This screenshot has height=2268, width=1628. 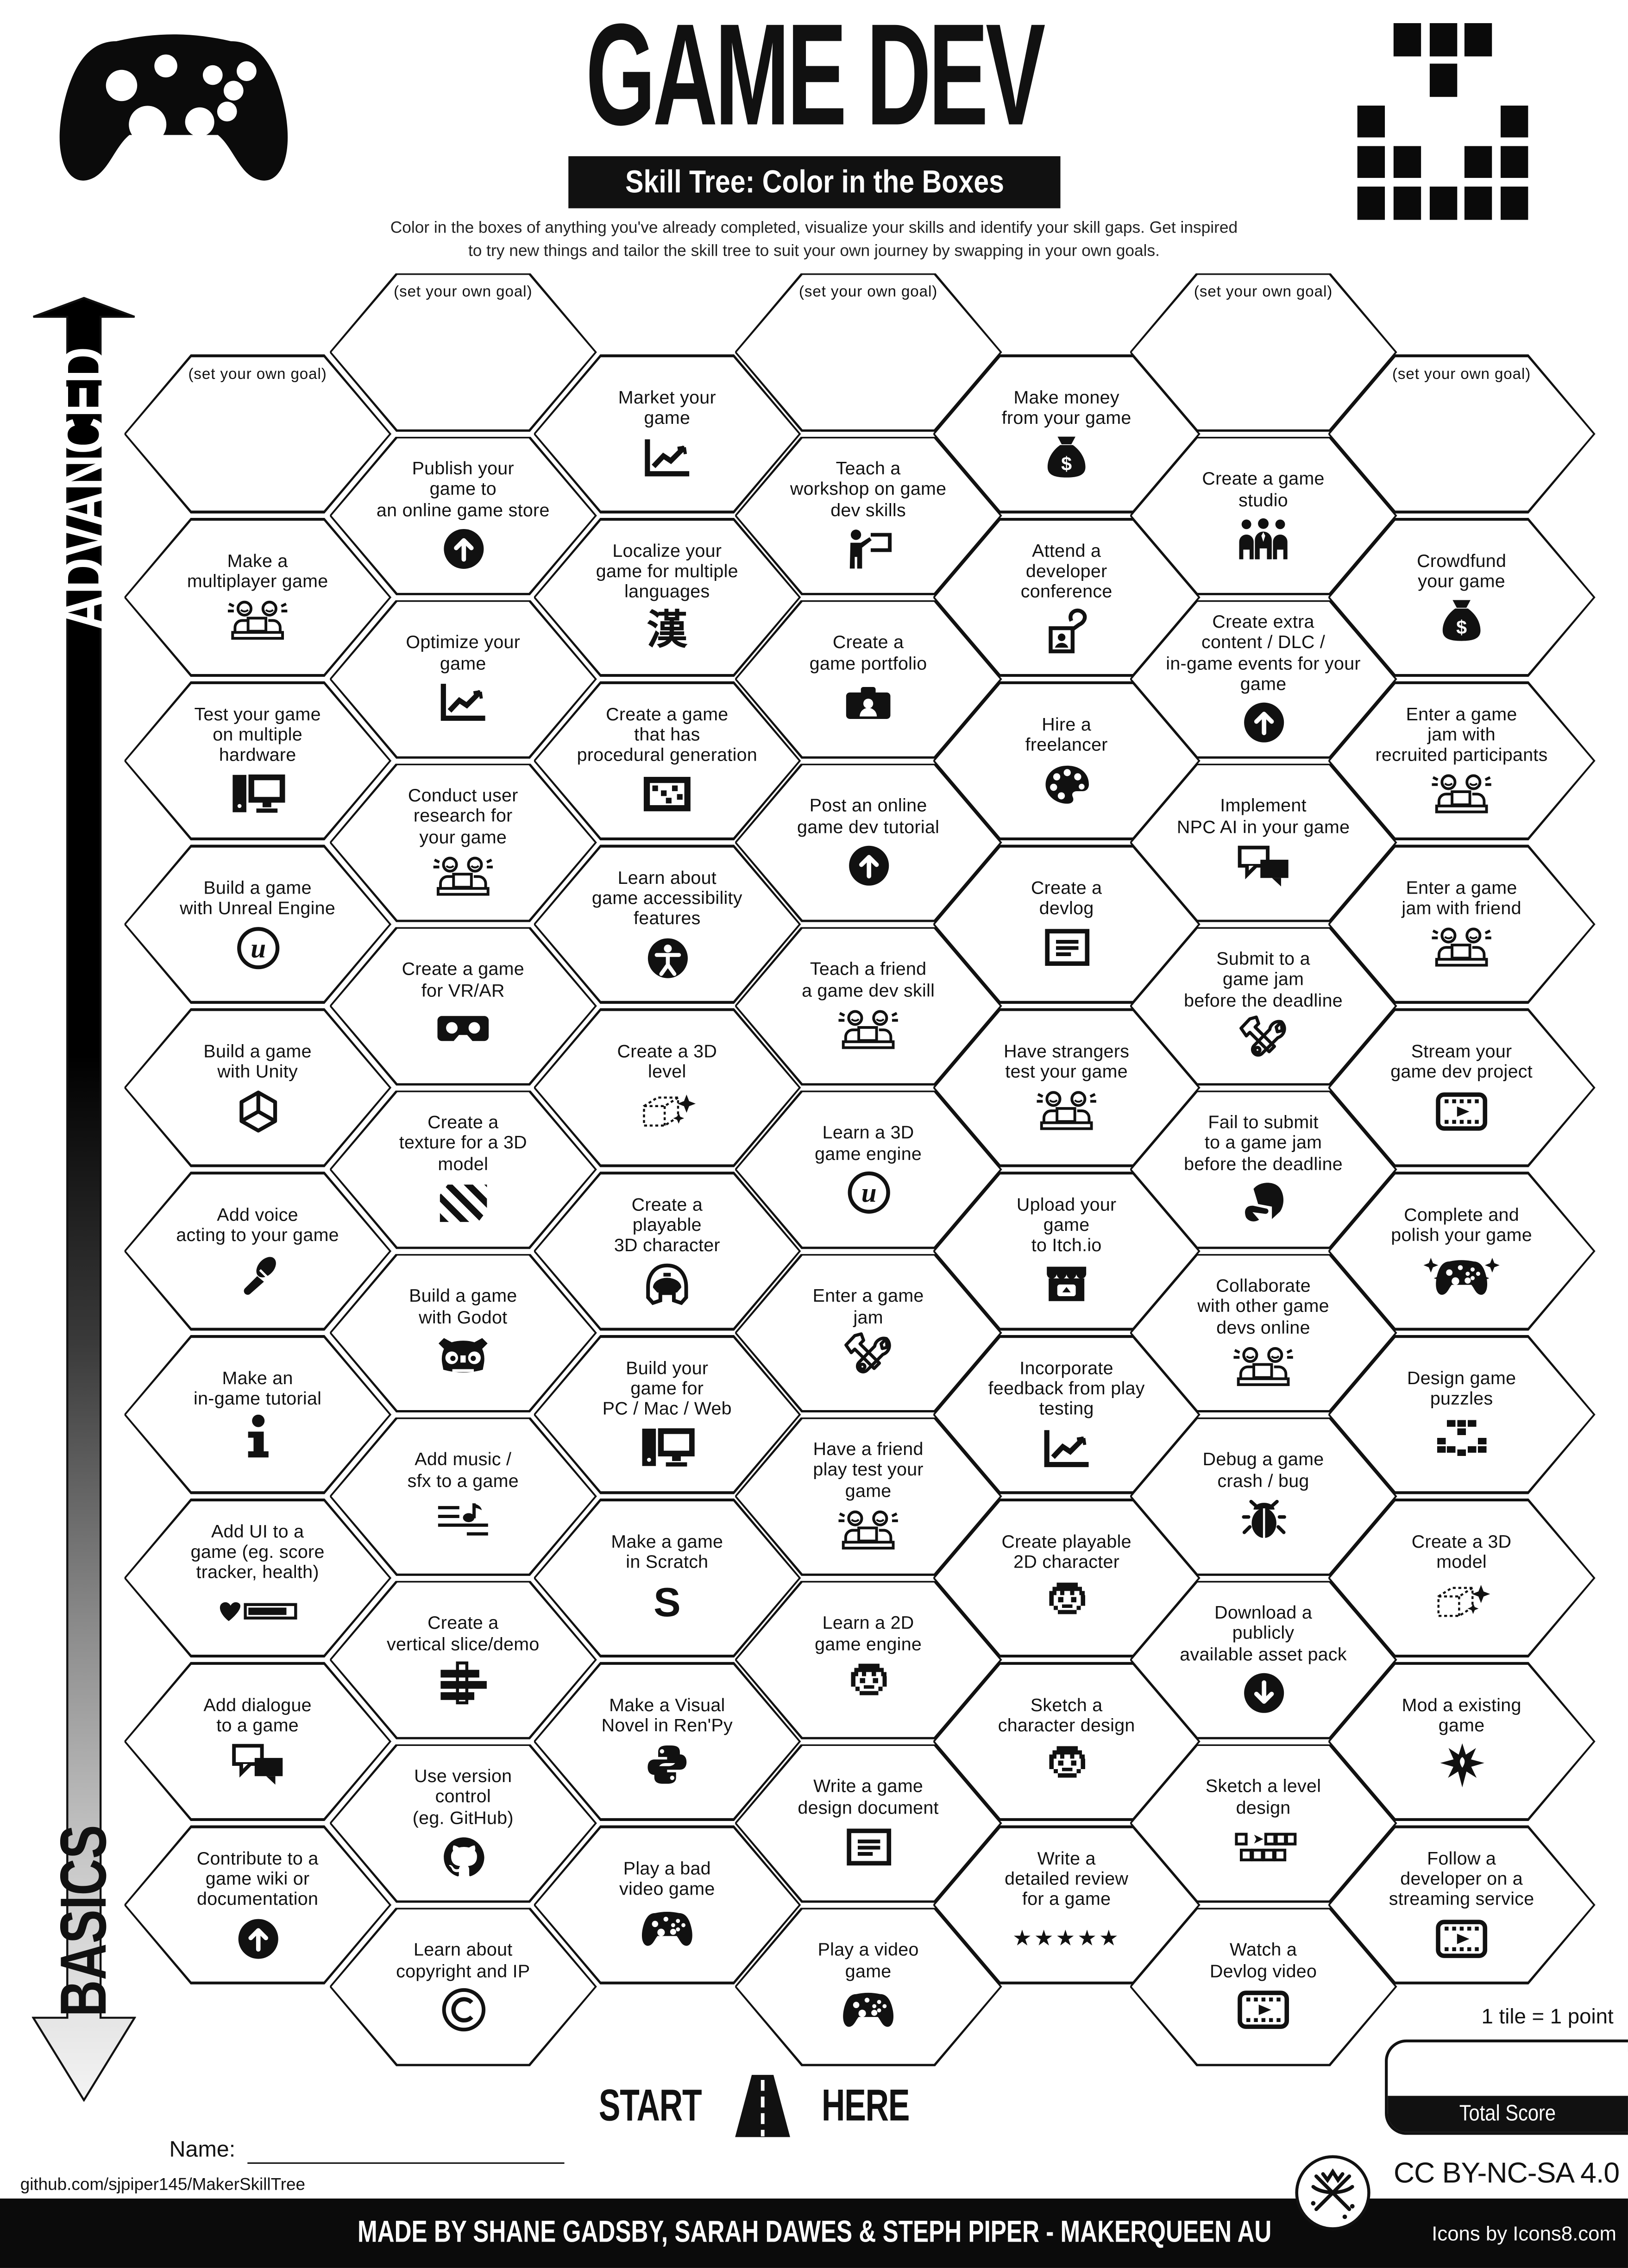 What do you see at coordinates (1263, 539) in the screenshot?
I see `team-icon` at bounding box center [1263, 539].